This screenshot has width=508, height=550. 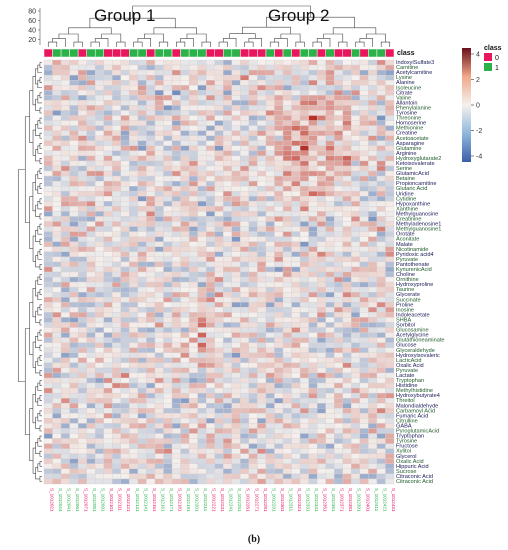 I want to click on dendrogram-root, so click(x=221, y=12).